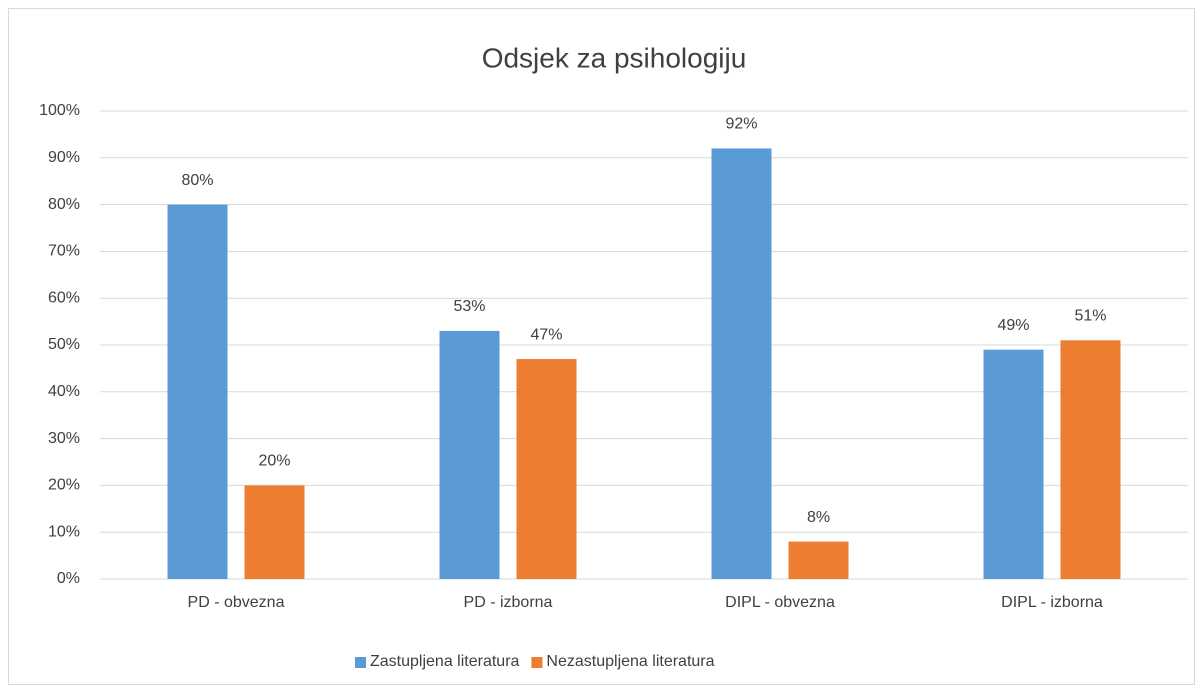  What do you see at coordinates (630, 661) in the screenshot?
I see `legend-label: Nezastupljena literatura` at bounding box center [630, 661].